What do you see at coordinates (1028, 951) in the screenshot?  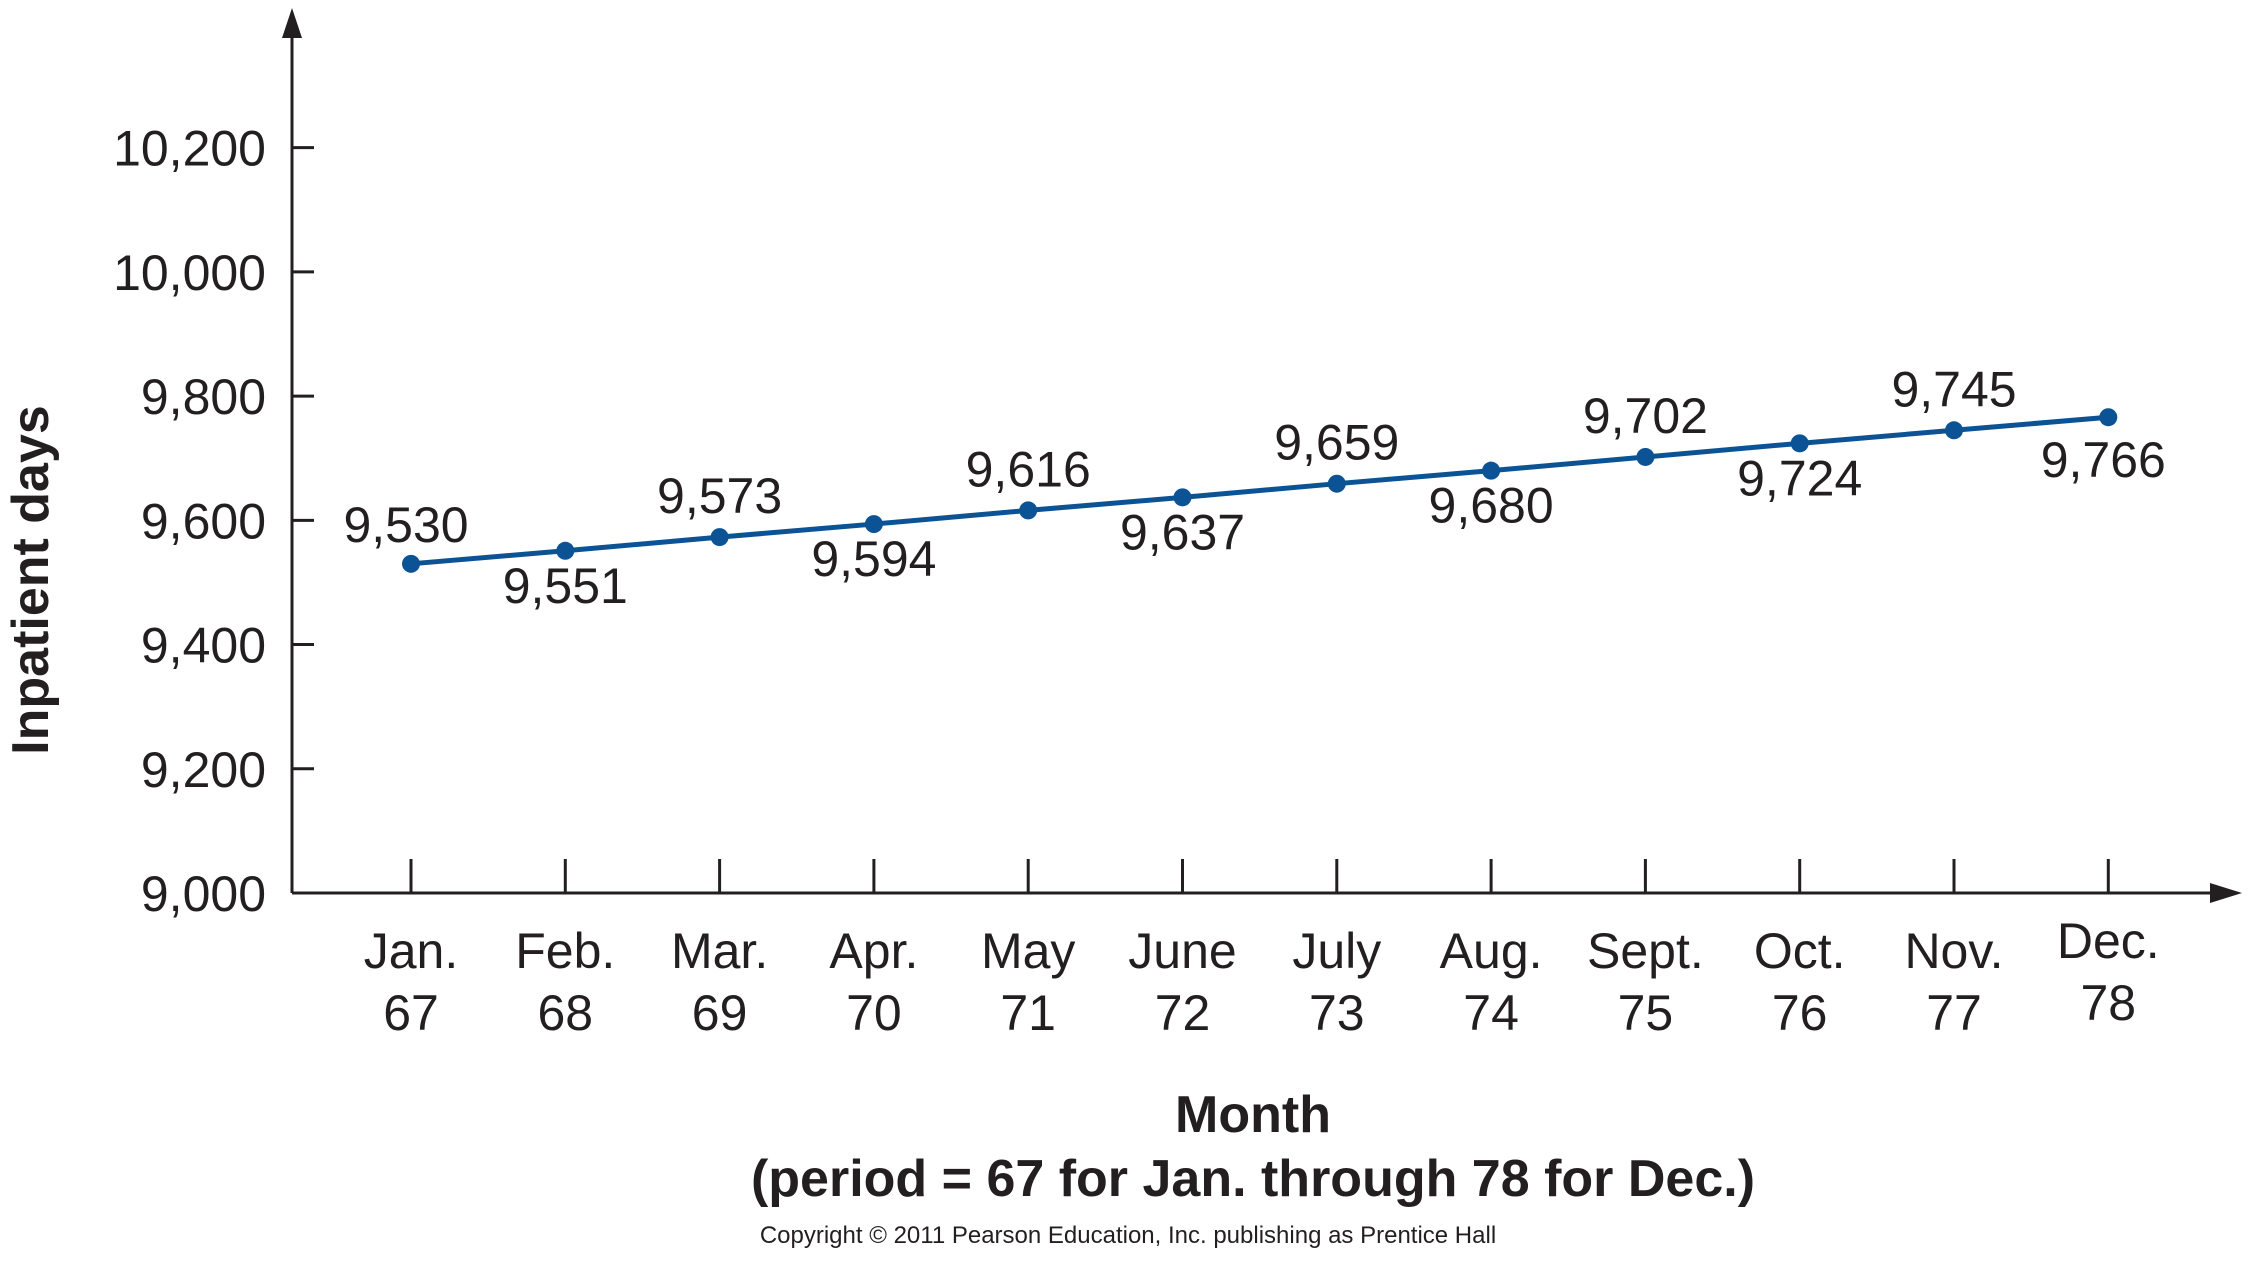 I see `x-tick-label-month: May` at bounding box center [1028, 951].